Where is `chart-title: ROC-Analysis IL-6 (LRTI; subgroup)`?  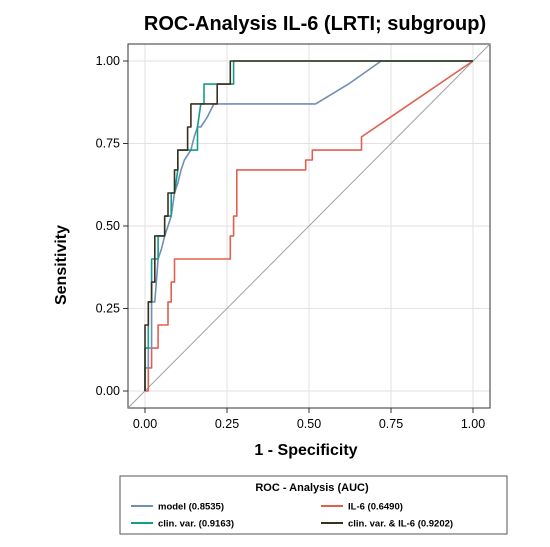 chart-title: ROC-Analysis IL-6 (LRTI; subgroup) is located at coordinates (315, 24).